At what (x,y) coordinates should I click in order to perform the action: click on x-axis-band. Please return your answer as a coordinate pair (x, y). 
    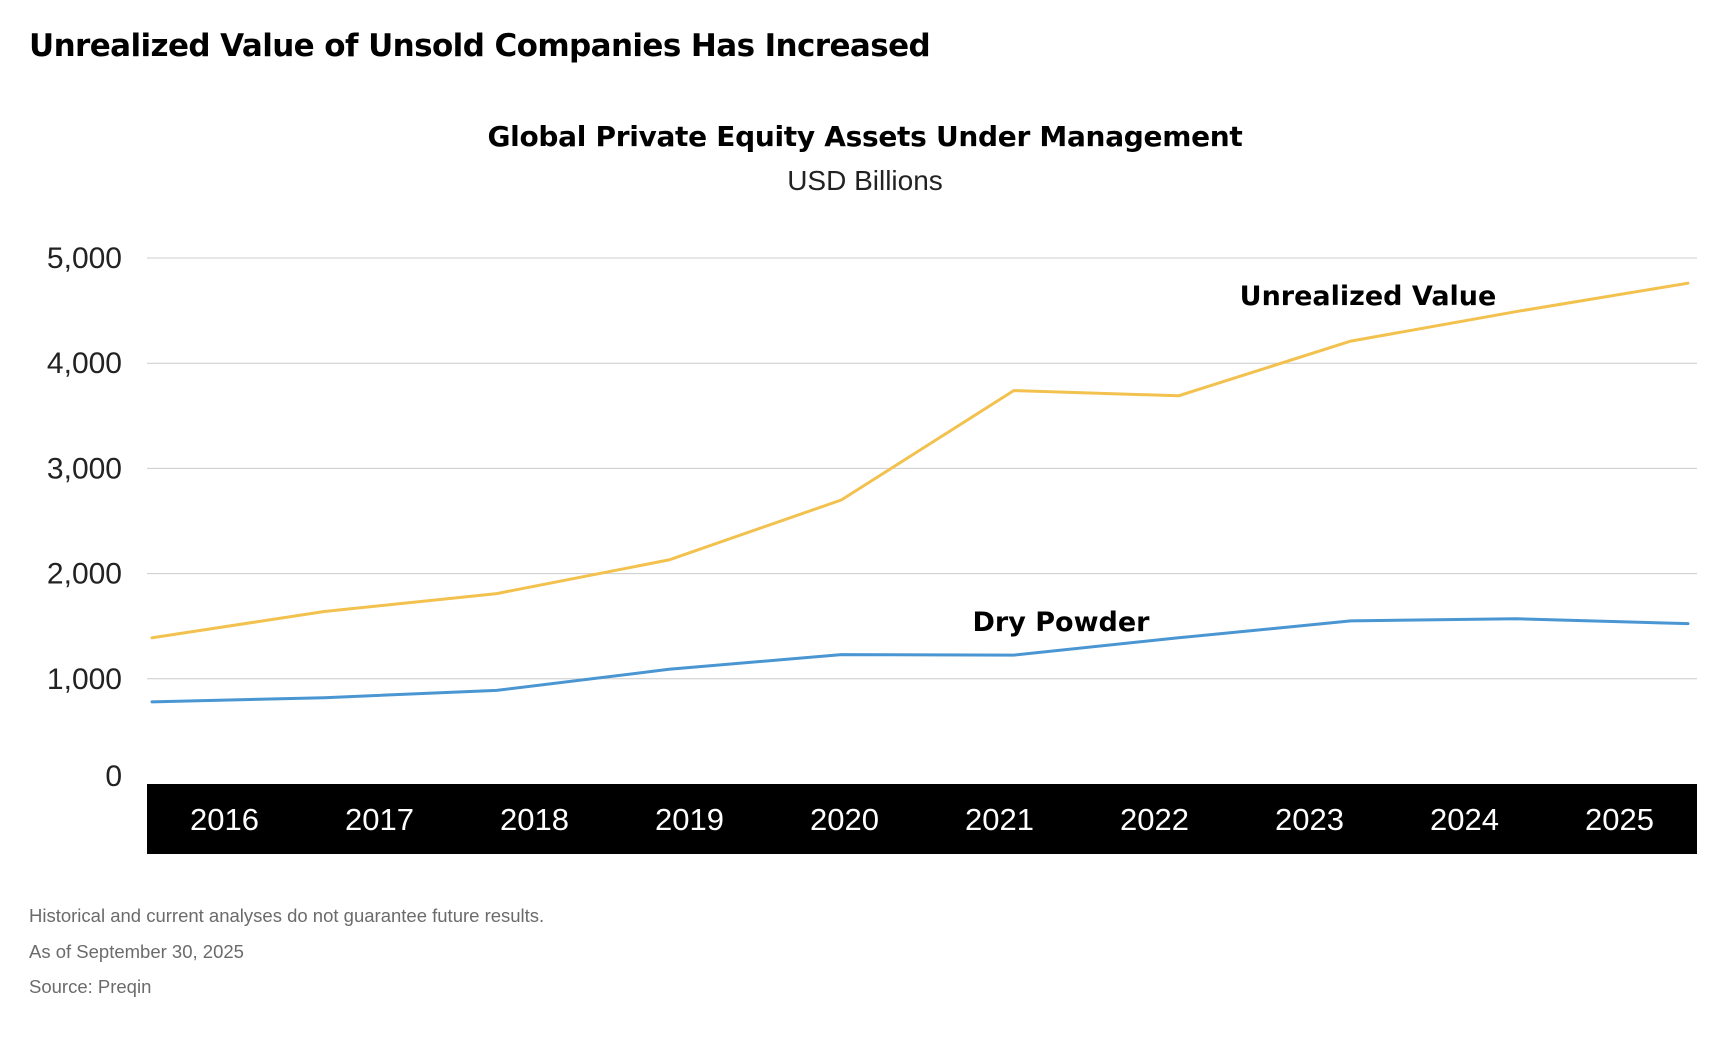
    Looking at the image, I should click on (922, 819).